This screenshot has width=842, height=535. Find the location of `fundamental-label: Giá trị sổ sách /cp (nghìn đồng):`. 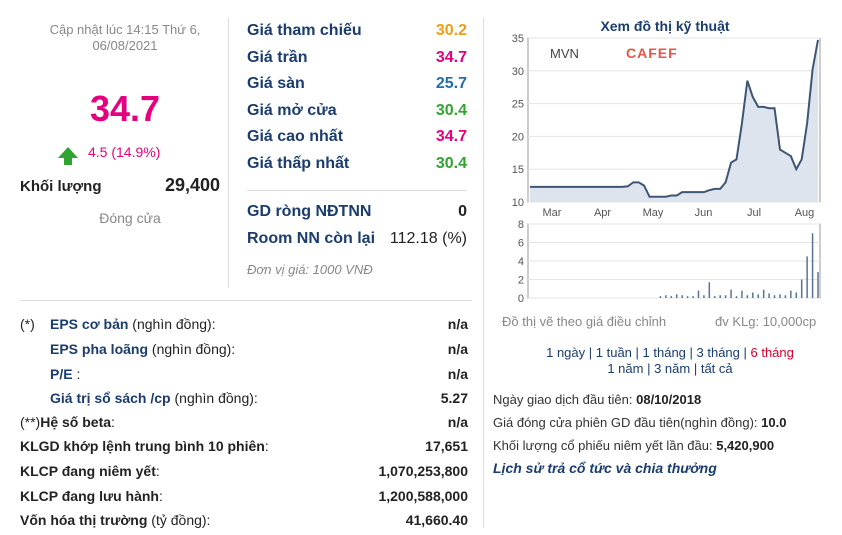

fundamental-label: Giá trị sổ sách /cp (nghìn đồng): is located at coordinates (139, 400).